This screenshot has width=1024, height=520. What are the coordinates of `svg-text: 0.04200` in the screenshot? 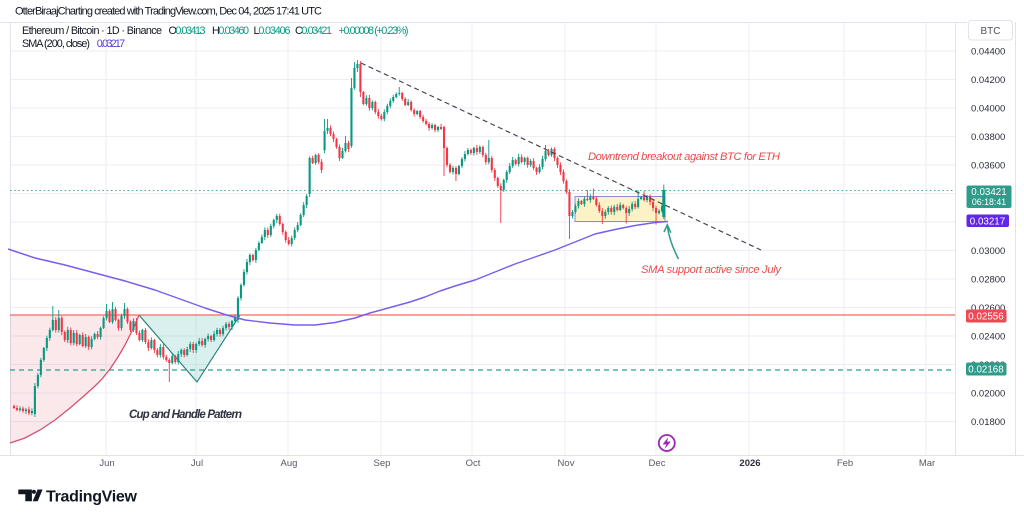 It's located at (988, 80).